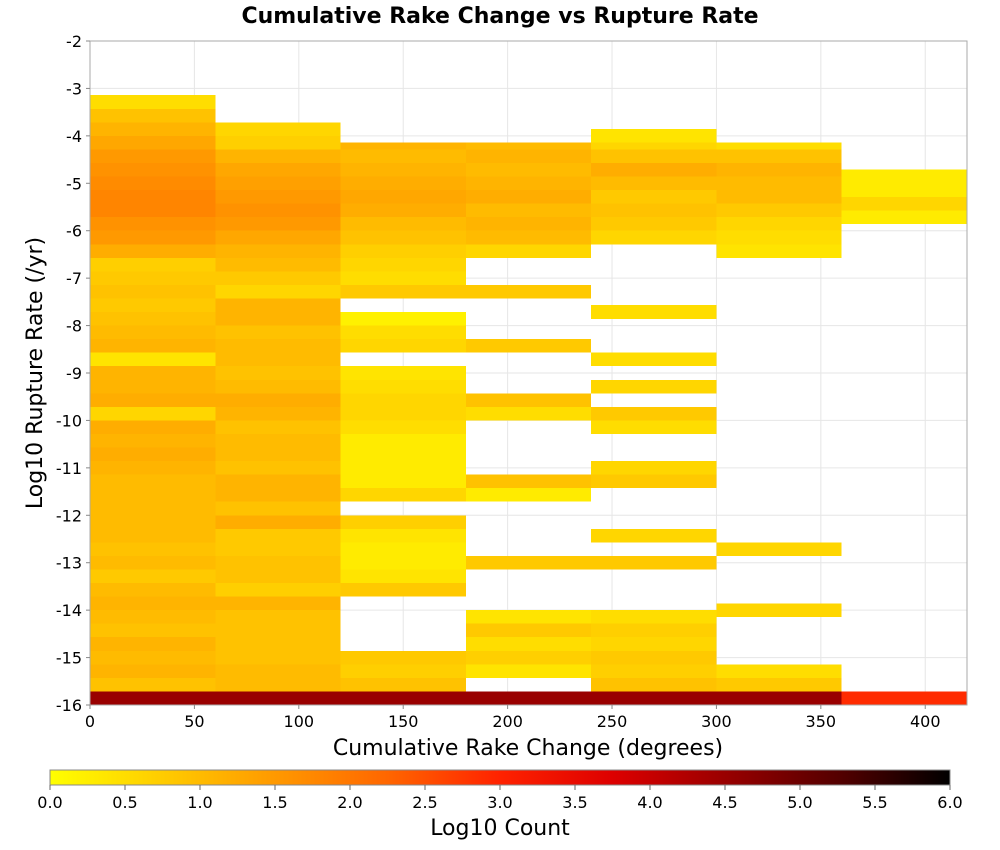  Describe the element at coordinates (69, 420) in the screenshot. I see `y-tick-label: -10` at that location.